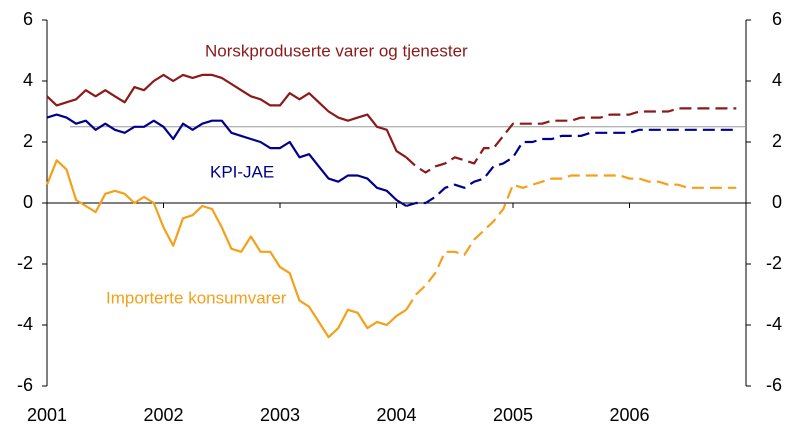 This screenshot has height=437, width=786. What do you see at coordinates (513, 415) in the screenshot?
I see `x-tick-label: 2005` at bounding box center [513, 415].